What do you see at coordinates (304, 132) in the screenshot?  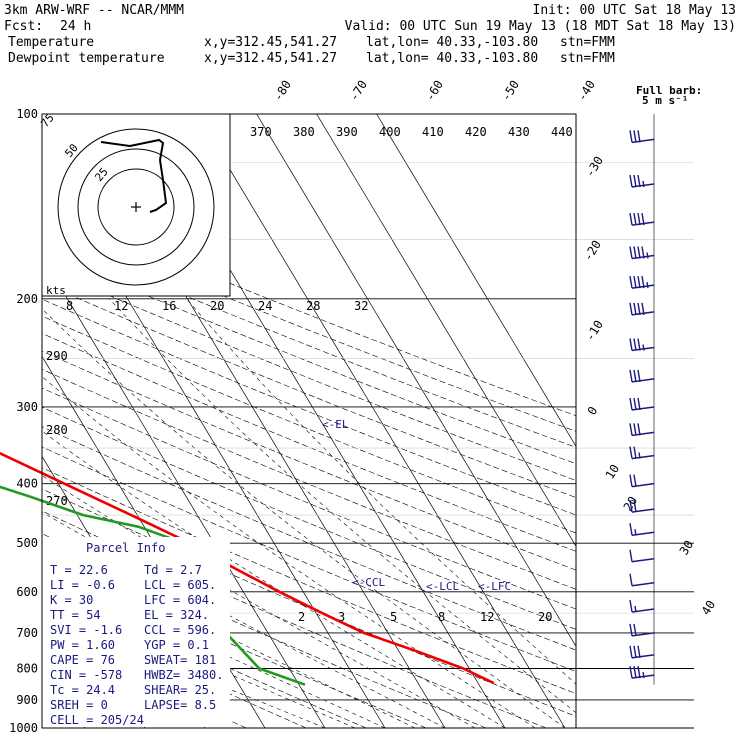 I see `theta-label: 380` at bounding box center [304, 132].